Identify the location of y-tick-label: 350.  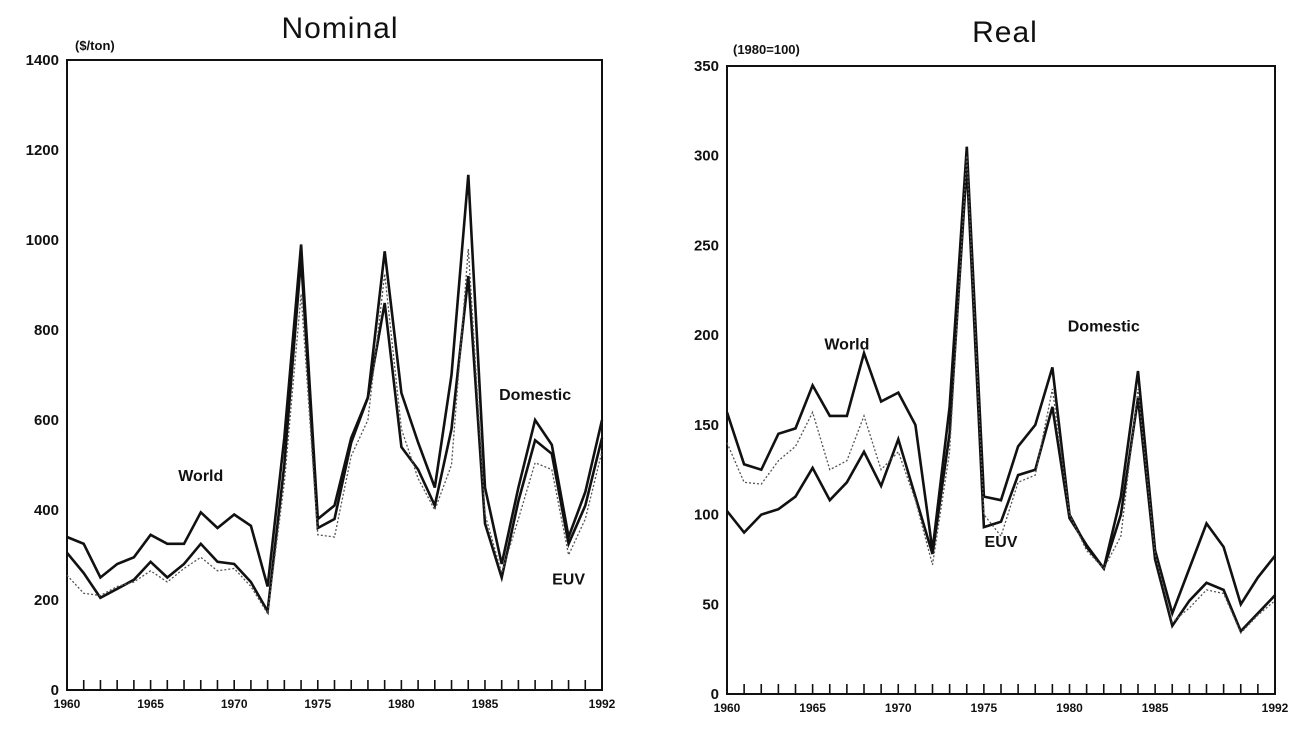
(706, 66).